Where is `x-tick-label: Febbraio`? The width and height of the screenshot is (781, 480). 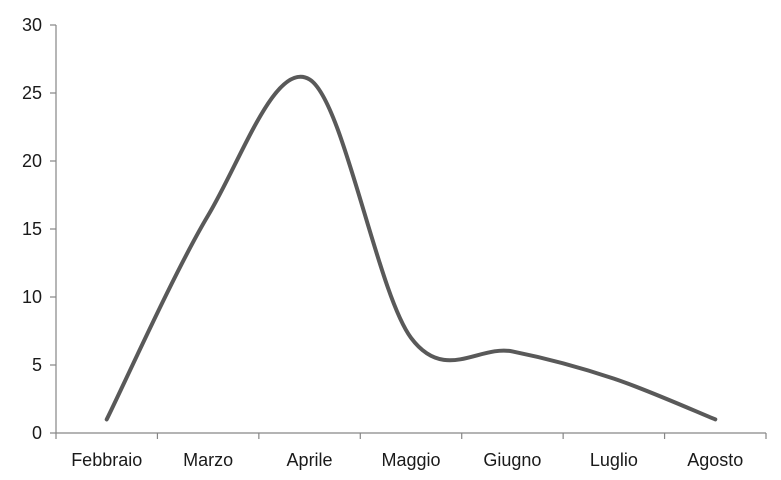 x-tick-label: Febbraio is located at coordinates (106, 460).